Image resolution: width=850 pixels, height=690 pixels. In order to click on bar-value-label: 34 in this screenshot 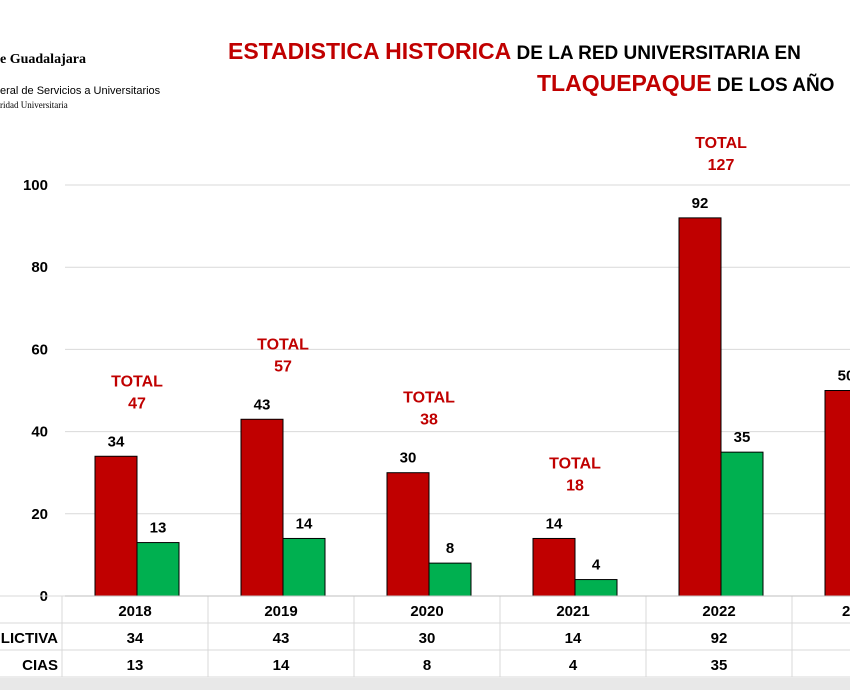, I will do `click(116, 441)`.